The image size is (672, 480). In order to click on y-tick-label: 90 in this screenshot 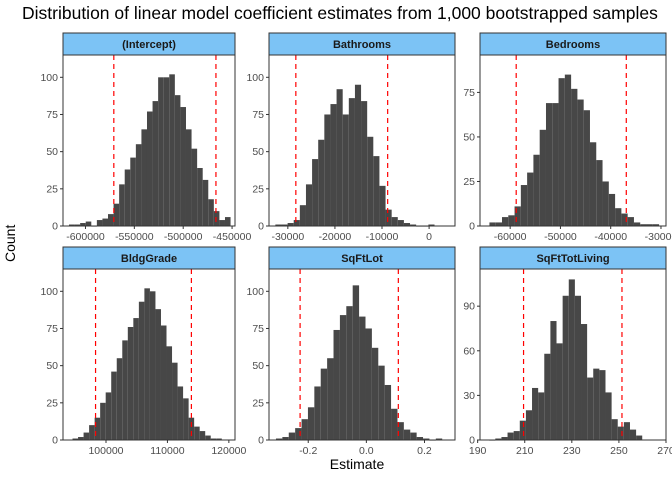, I will do `click(469, 307)`.